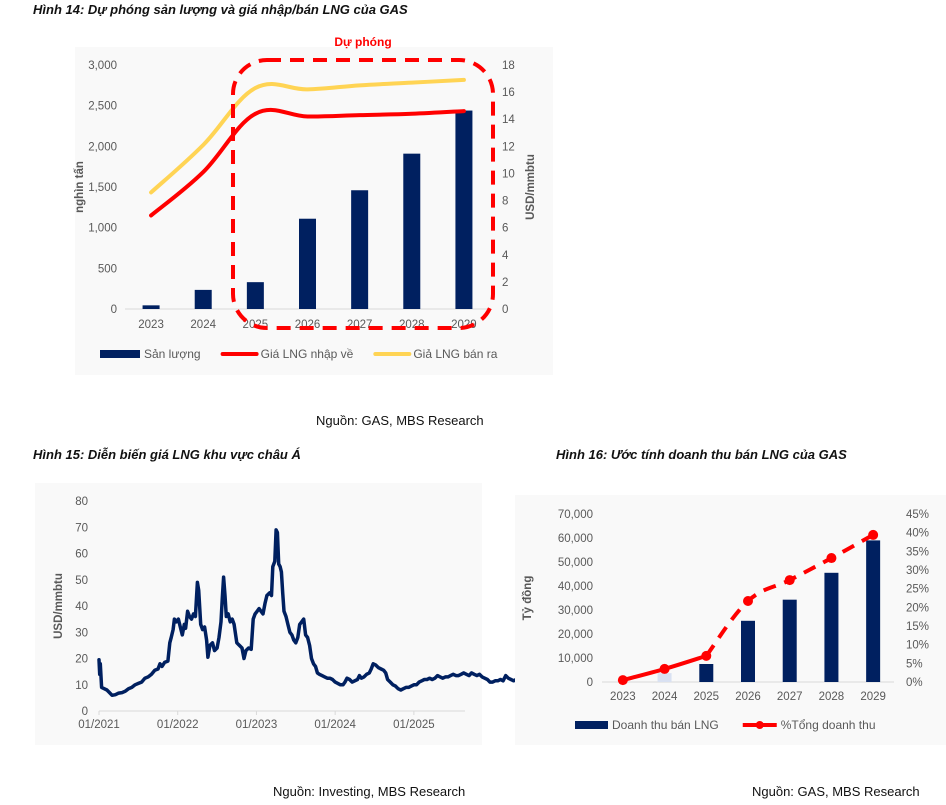 The height and width of the screenshot is (805, 946). I want to click on x-tick-label: 01/2021, so click(99, 725).